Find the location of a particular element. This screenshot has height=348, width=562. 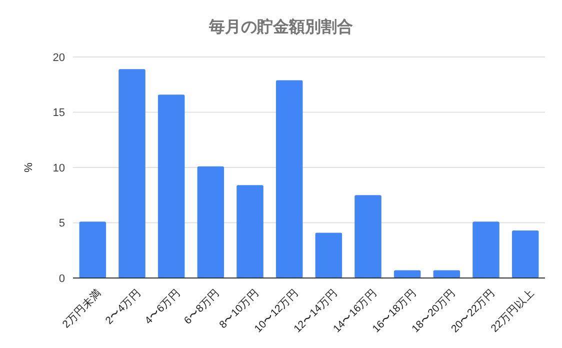

y-axis-title: % is located at coordinates (29, 167).